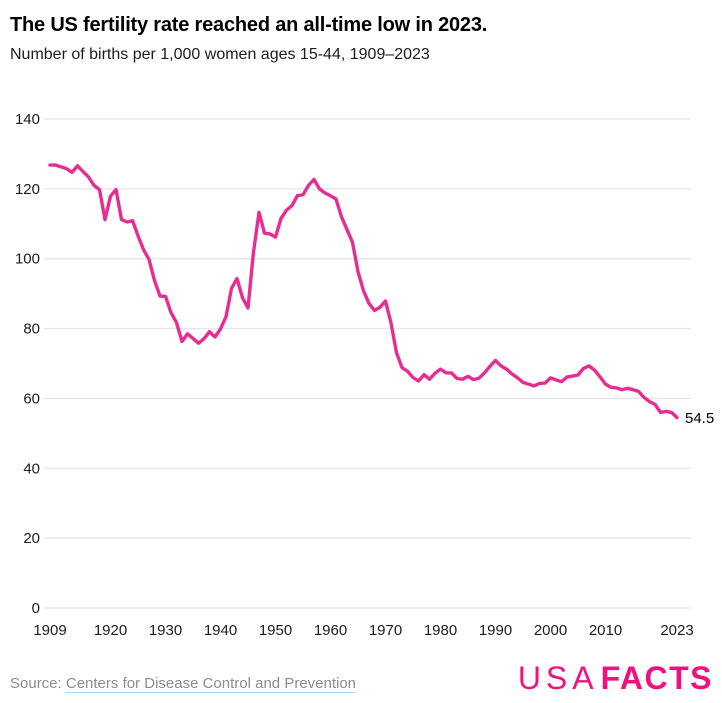 This screenshot has width=722, height=703. What do you see at coordinates (31, 468) in the screenshot?
I see `y-axis-tick-40: 40` at bounding box center [31, 468].